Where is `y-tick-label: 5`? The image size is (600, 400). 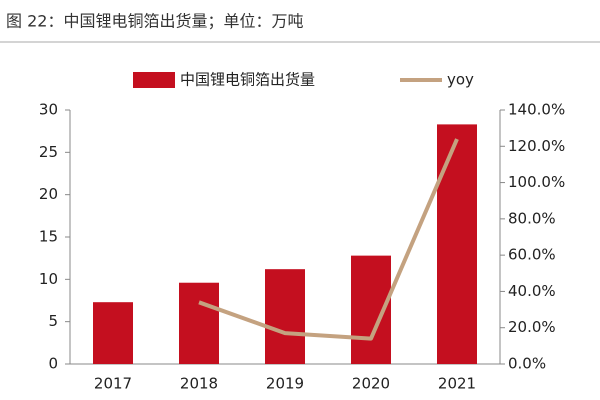 y-tick-label: 5 is located at coordinates (53, 321).